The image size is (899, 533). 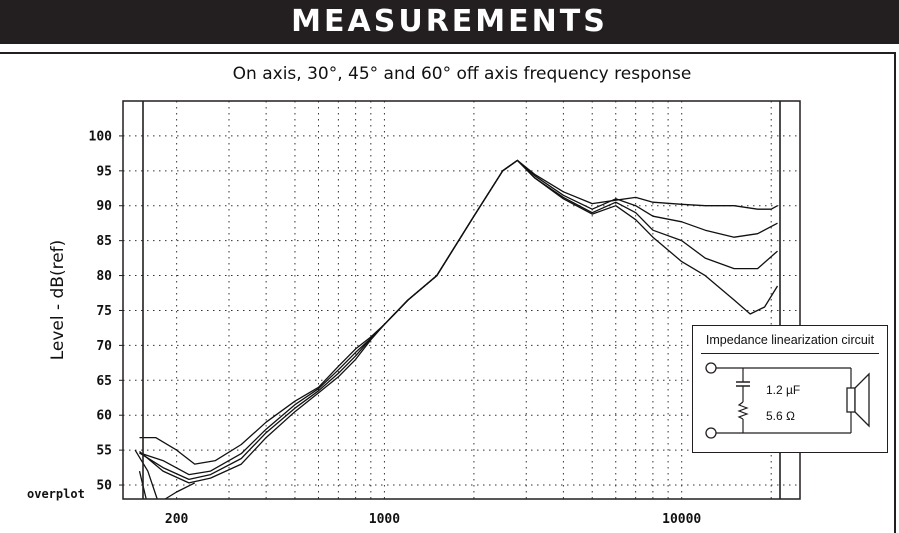 I want to click on overplot-label: overplot, so click(x=56, y=494).